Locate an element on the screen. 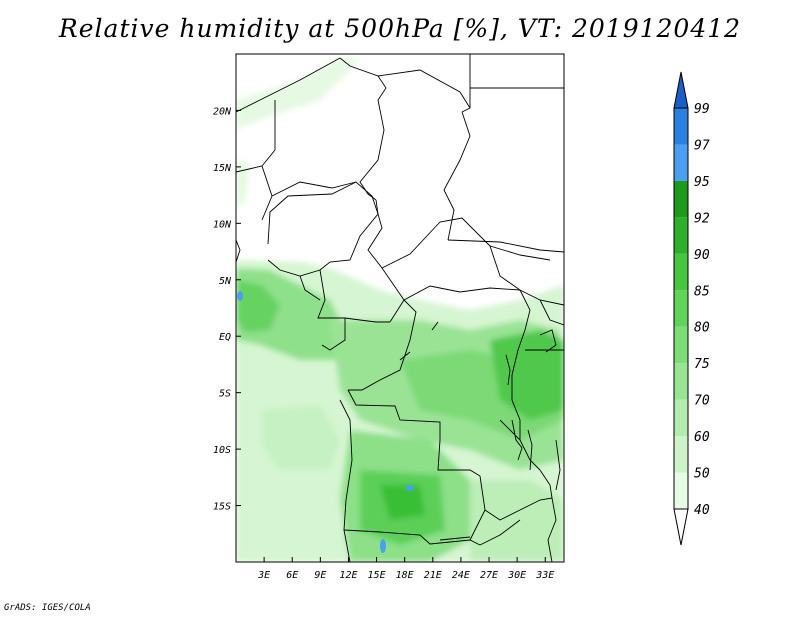 This screenshot has height=618, width=800. colorbar-label: 75 is located at coordinates (702, 364).